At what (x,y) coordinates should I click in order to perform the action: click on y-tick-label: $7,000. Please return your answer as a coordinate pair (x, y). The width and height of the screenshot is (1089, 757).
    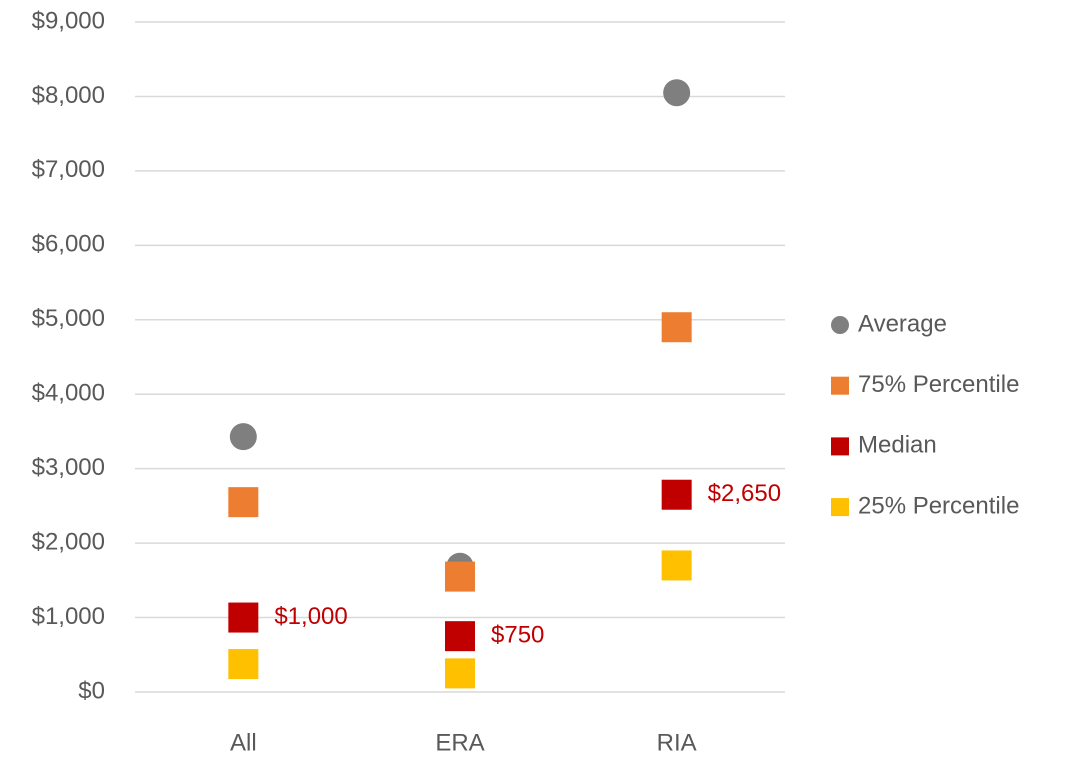
    Looking at the image, I should click on (68, 169).